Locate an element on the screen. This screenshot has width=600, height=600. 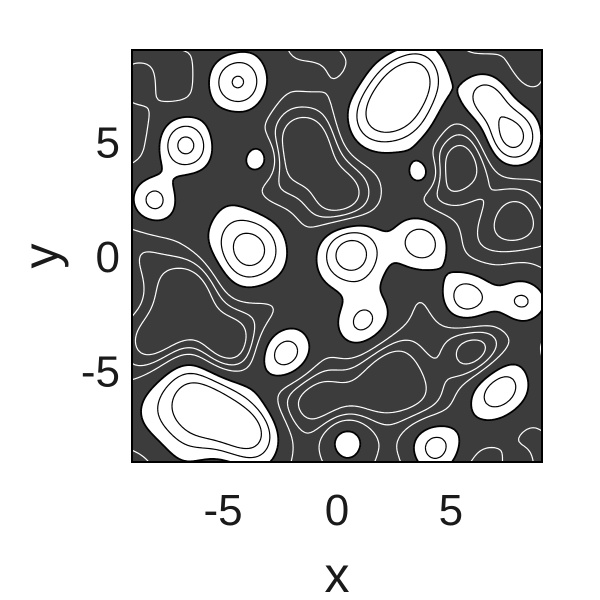
y-axis-label: y is located at coordinates (41, 256).